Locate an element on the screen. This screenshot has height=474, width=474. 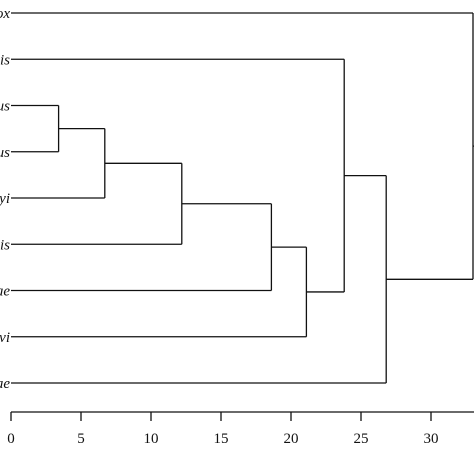
x-tick-label-3: 15 is located at coordinates (221, 439).